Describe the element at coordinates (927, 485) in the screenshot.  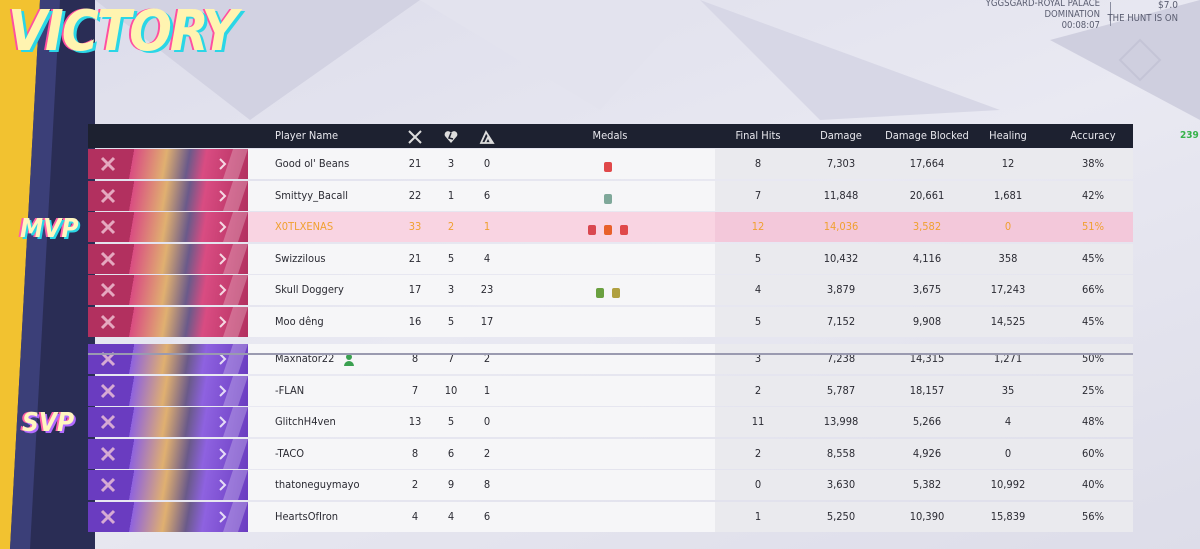
I see `damage-blocked: 5,382` at that location.